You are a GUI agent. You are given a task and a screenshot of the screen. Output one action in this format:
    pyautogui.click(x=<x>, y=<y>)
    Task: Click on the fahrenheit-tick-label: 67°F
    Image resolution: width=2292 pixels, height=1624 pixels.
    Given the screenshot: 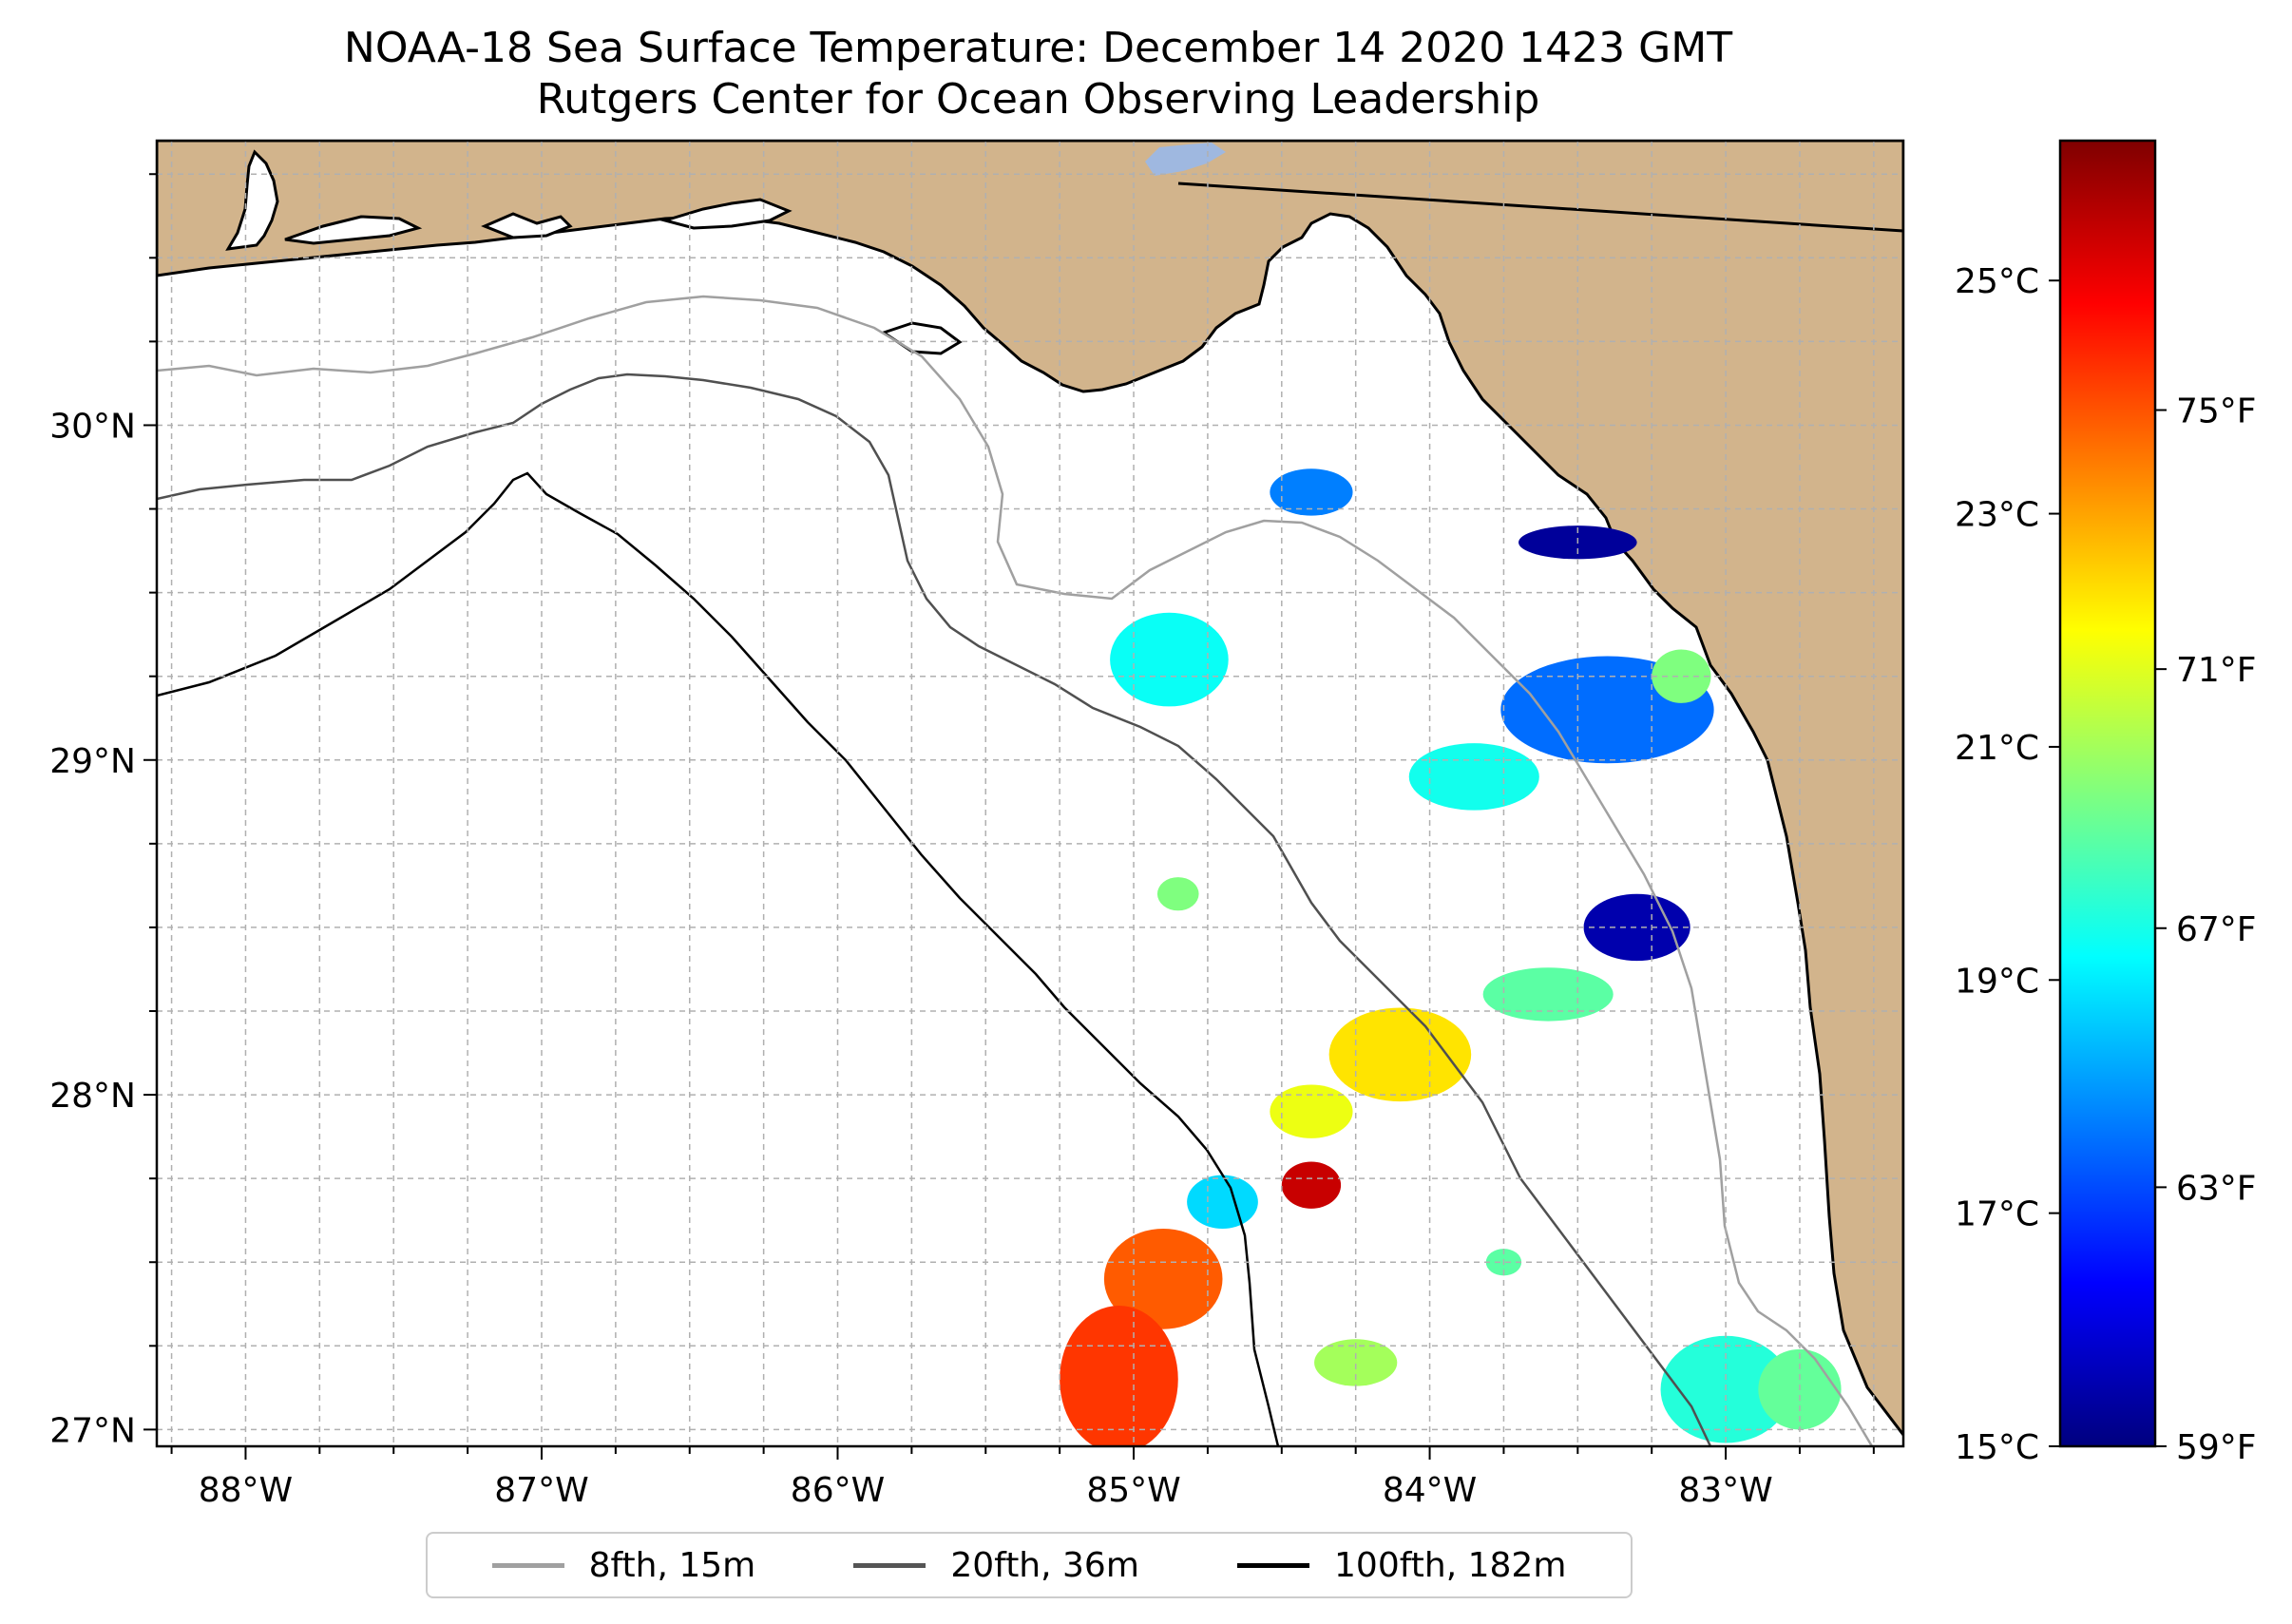 What is the action you would take?
    pyautogui.click(x=2216, y=929)
    